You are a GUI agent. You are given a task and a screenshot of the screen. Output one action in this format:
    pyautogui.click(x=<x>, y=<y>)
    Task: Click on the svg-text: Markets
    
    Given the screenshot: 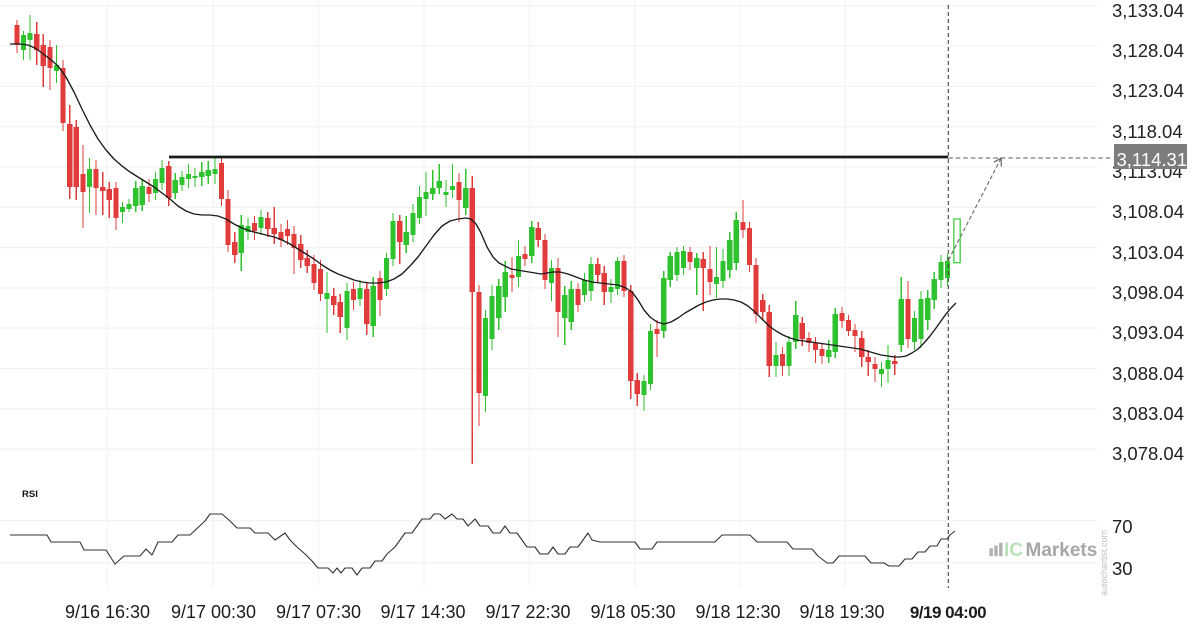 What is the action you would take?
    pyautogui.click(x=1062, y=550)
    